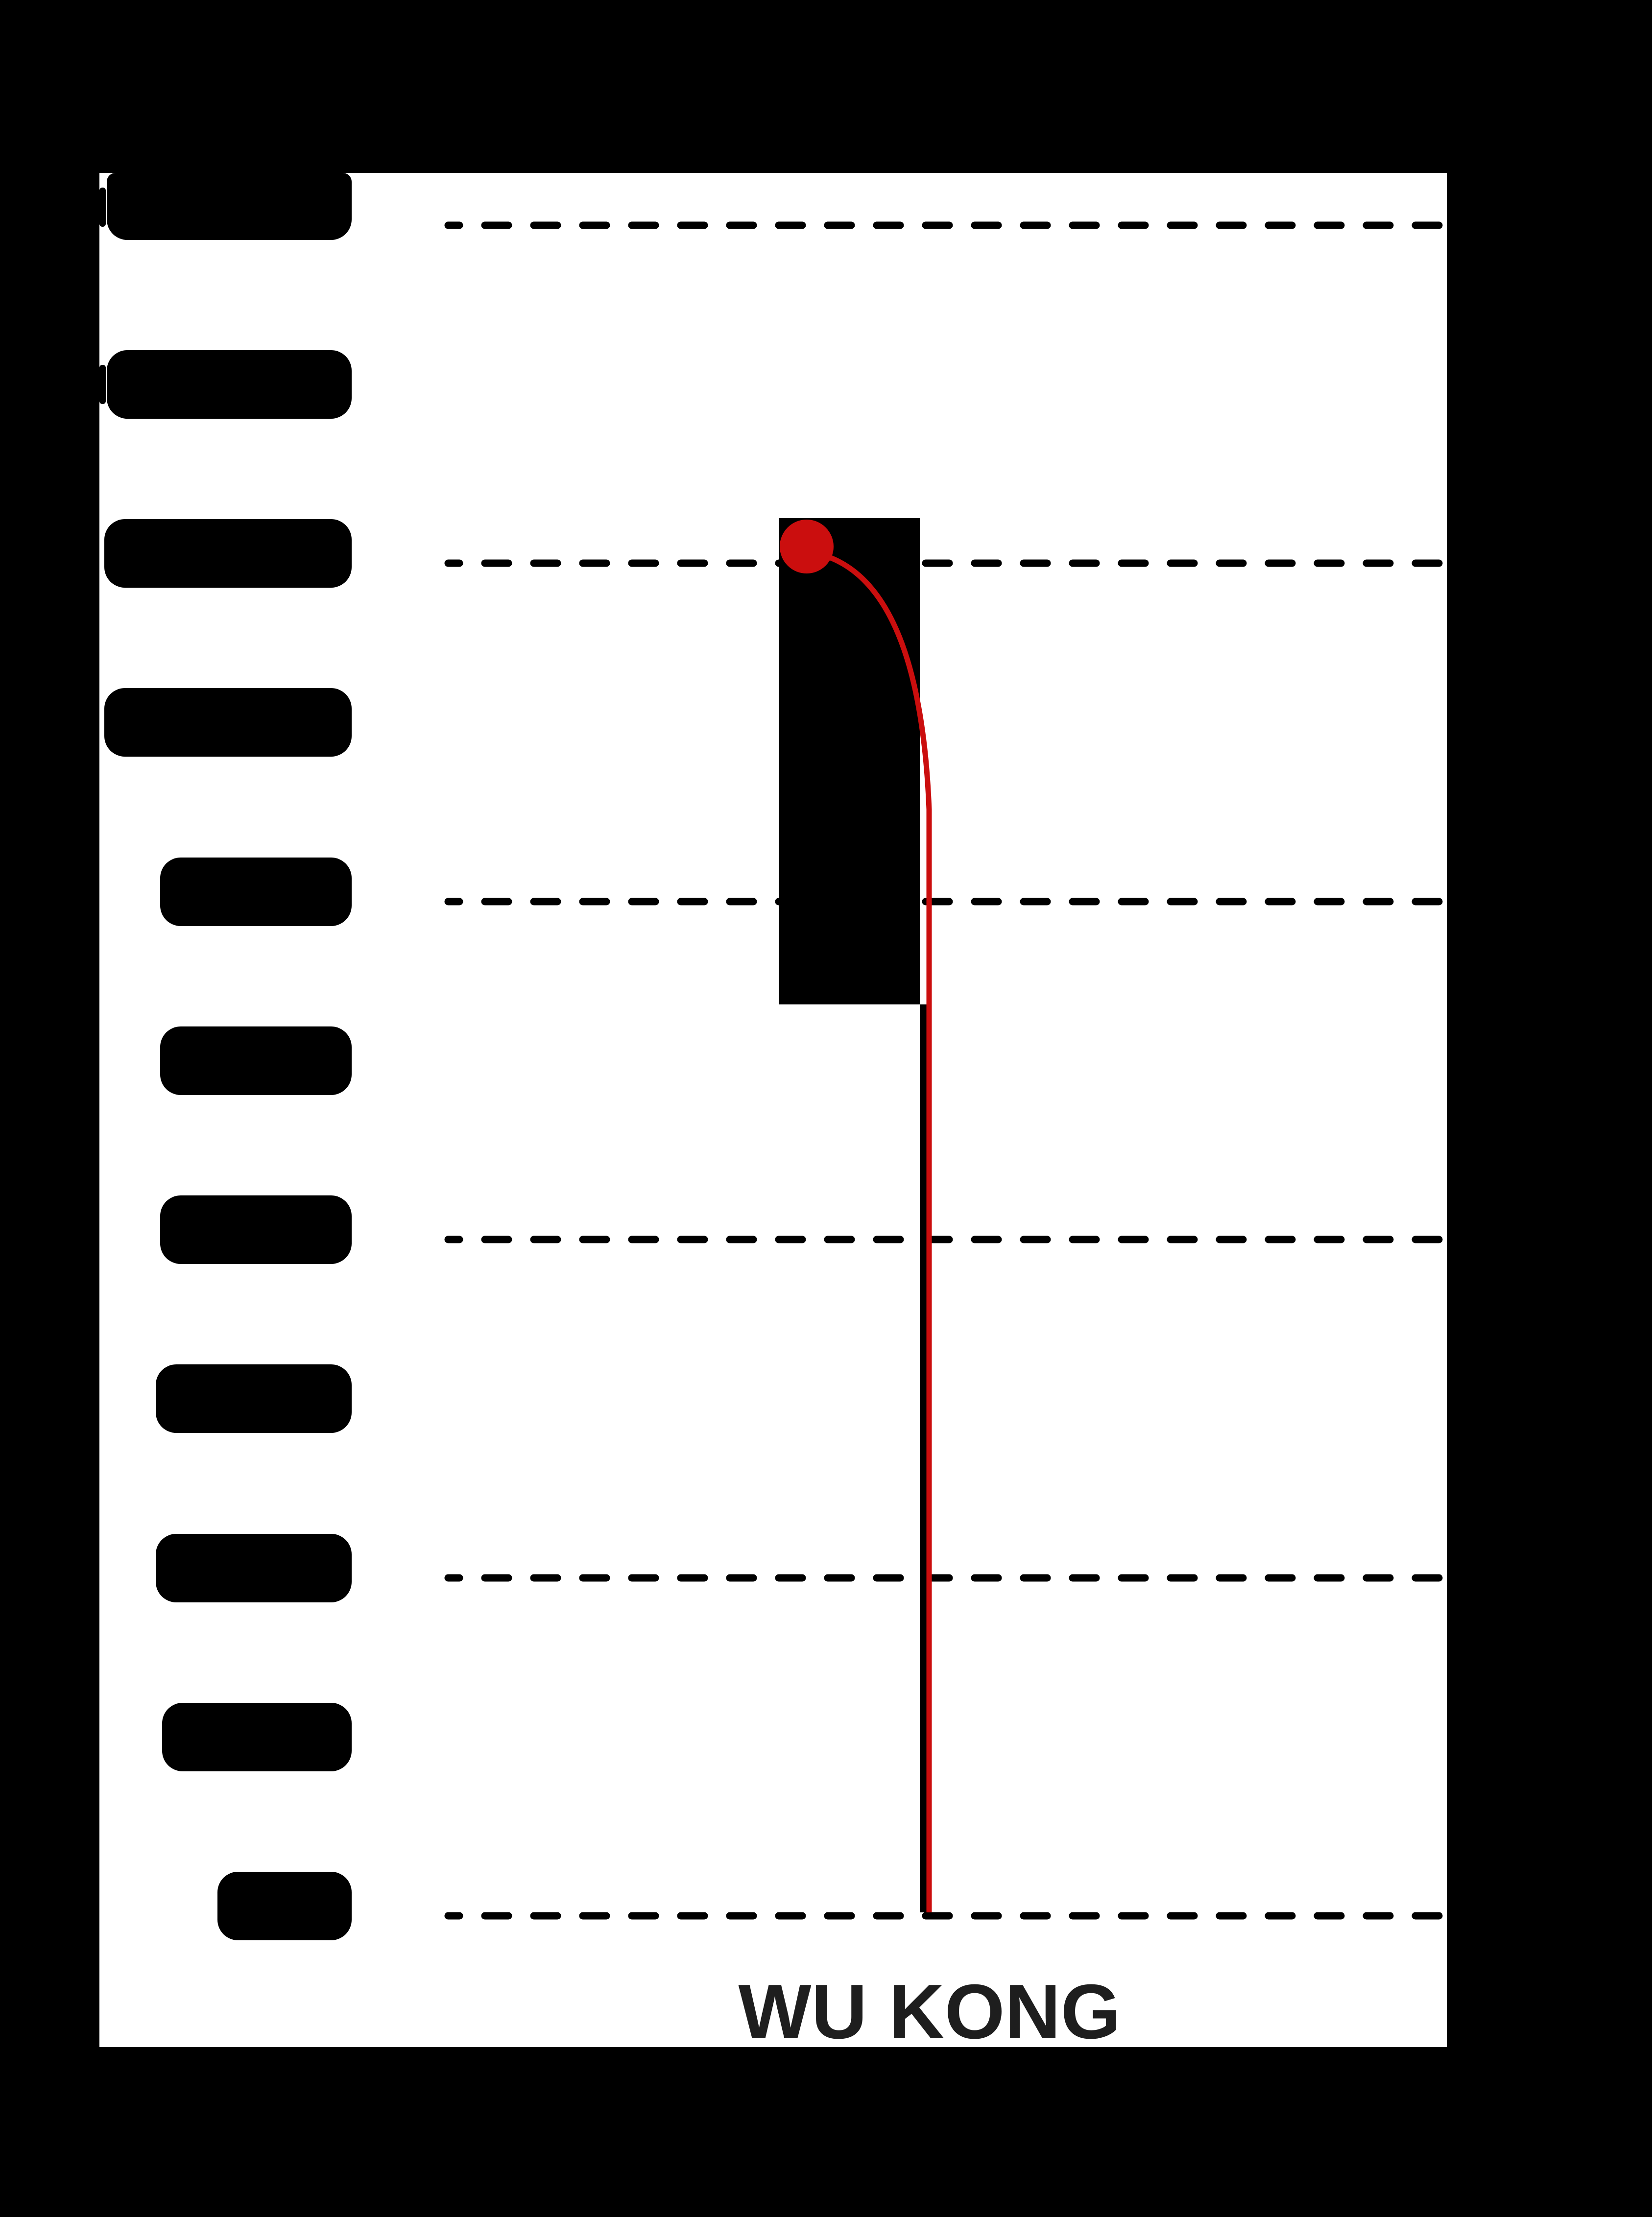 The height and width of the screenshot is (2217, 1652). Describe the element at coordinates (930, 2012) in the screenshot. I see `x-axis-category-label: WU KONG` at that location.